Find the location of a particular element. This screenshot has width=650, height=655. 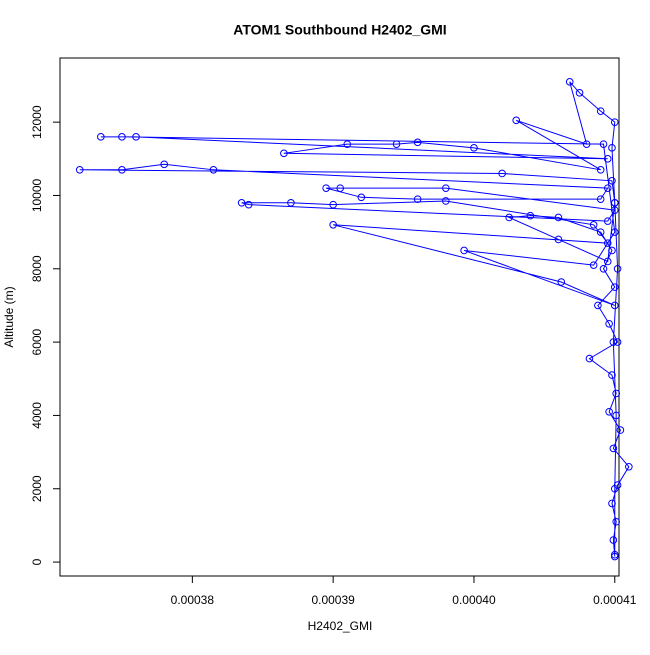

y-axis-label: Altitude (m) is located at coordinates (9, 316).